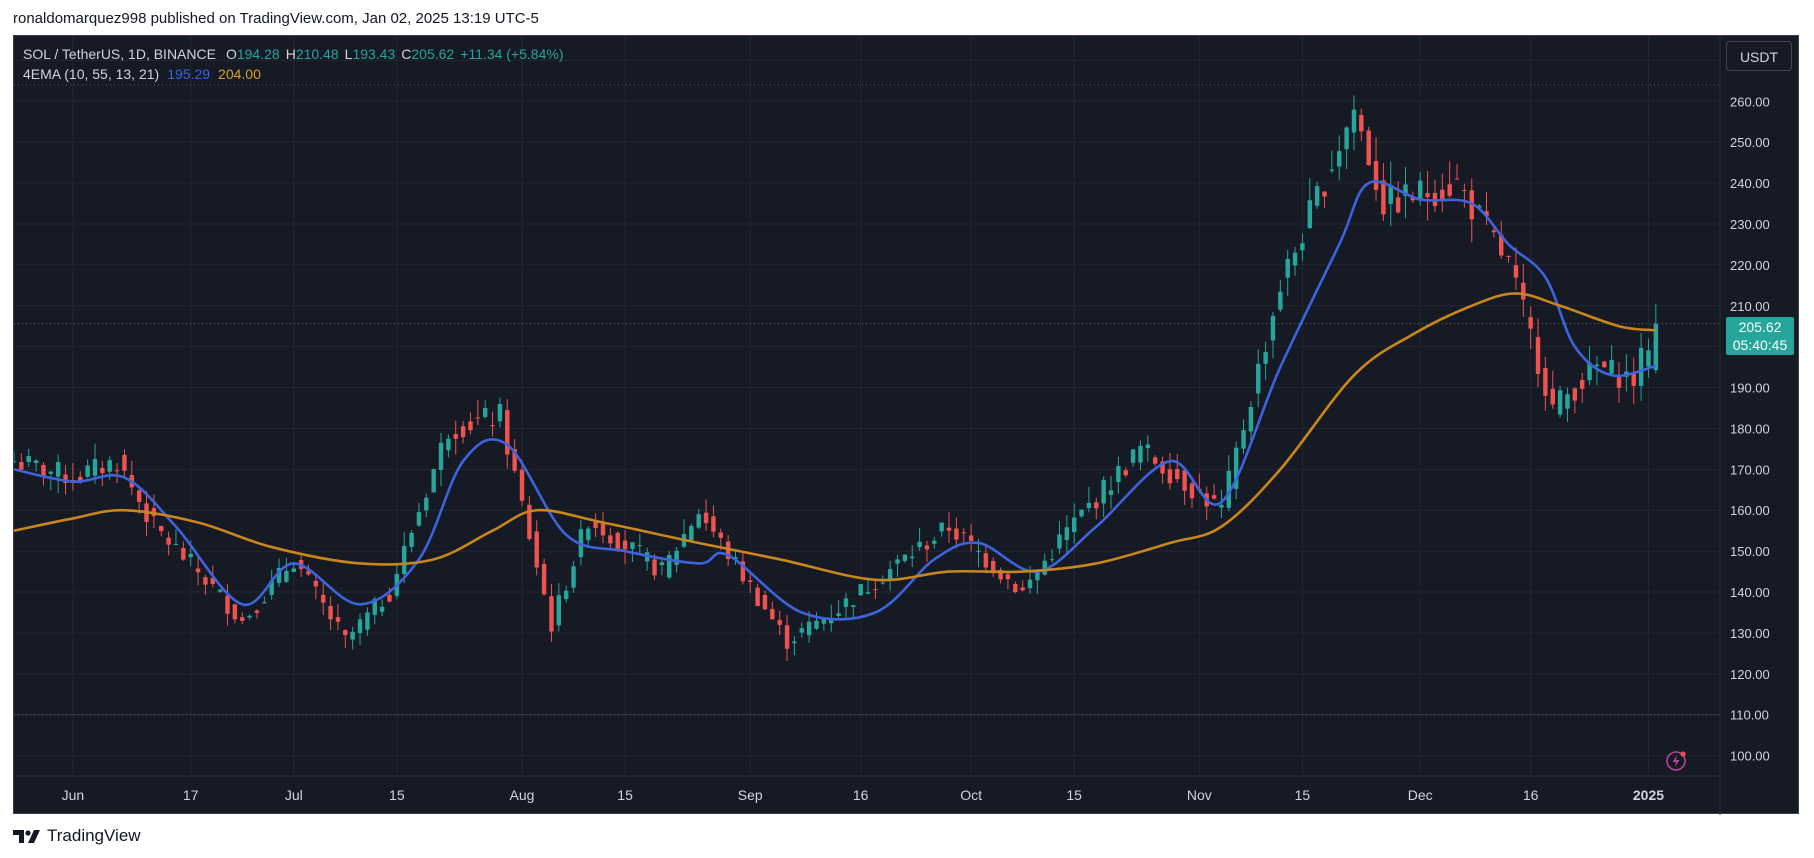 This screenshot has height=858, width=1814. I want to click on x-tick-label: Nov, so click(1199, 795).